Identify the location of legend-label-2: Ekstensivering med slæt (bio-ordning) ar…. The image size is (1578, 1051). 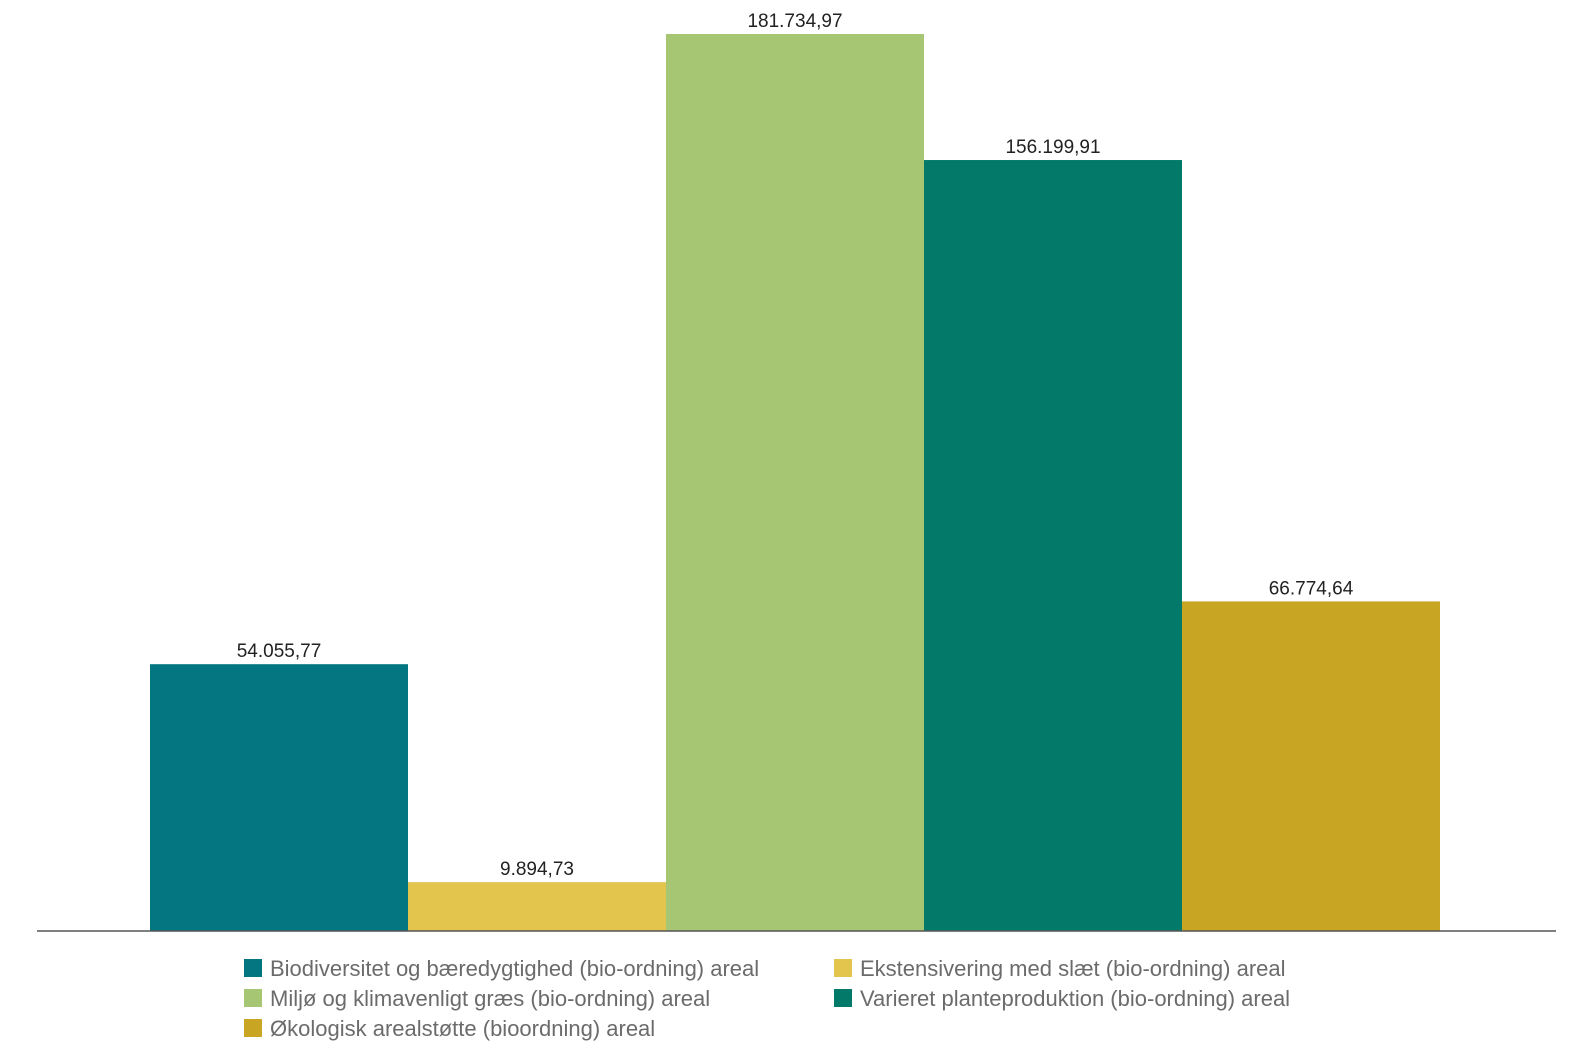
(1073, 968).